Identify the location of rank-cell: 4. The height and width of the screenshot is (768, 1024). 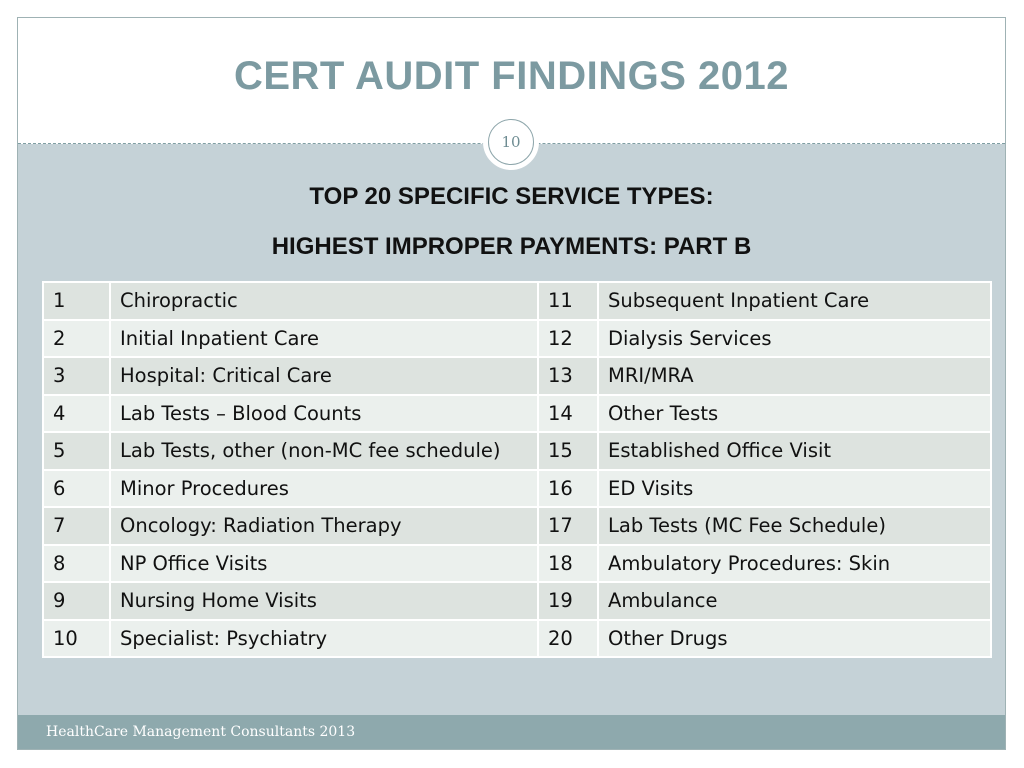
(76, 413).